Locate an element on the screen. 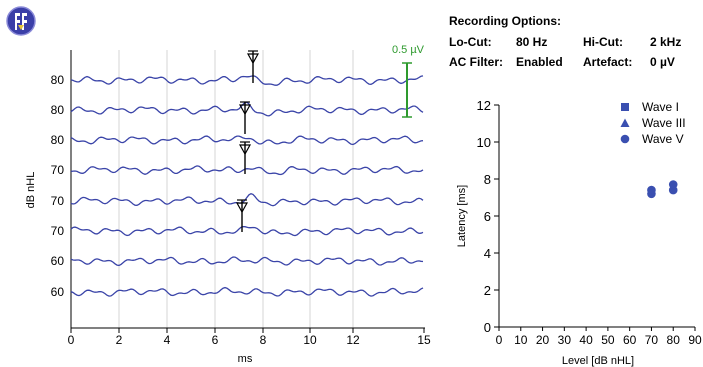 The width and height of the screenshot is (703, 367). waveform-x-tick-label: 6 is located at coordinates (215, 340).